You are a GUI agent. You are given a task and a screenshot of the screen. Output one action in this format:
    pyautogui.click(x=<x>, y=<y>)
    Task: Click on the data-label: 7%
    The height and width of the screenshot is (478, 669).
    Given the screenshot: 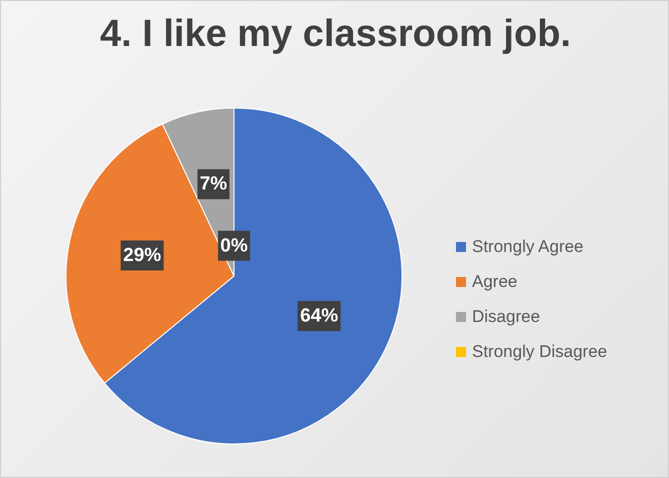 What is the action you would take?
    pyautogui.click(x=214, y=184)
    